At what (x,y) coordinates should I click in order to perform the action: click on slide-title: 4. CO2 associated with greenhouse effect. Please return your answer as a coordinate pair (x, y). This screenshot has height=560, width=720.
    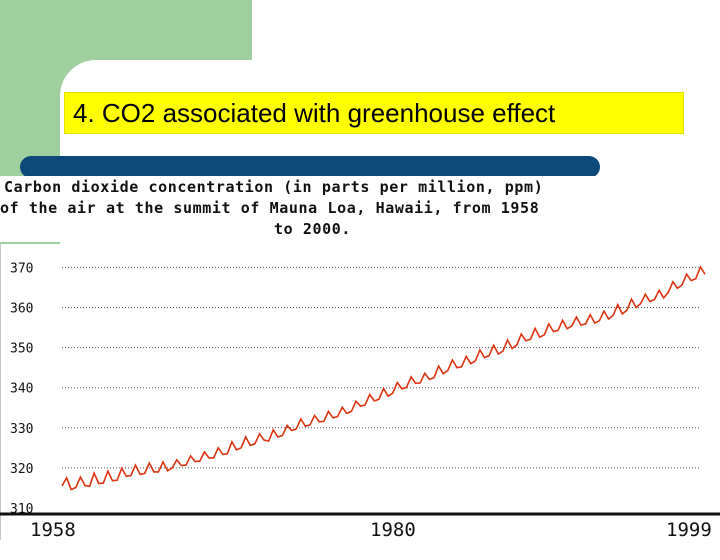
    Looking at the image, I should click on (314, 113).